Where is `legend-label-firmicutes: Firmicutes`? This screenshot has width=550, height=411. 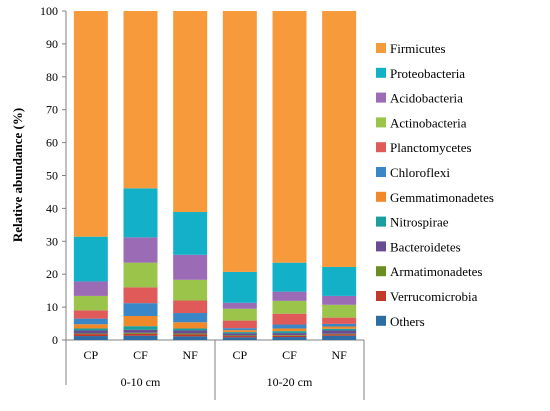
legend-label-firmicutes: Firmicutes is located at coordinates (418, 48).